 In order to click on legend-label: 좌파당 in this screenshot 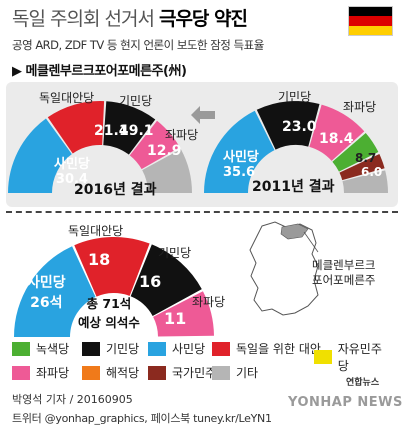, I will do `click(53, 373)`.